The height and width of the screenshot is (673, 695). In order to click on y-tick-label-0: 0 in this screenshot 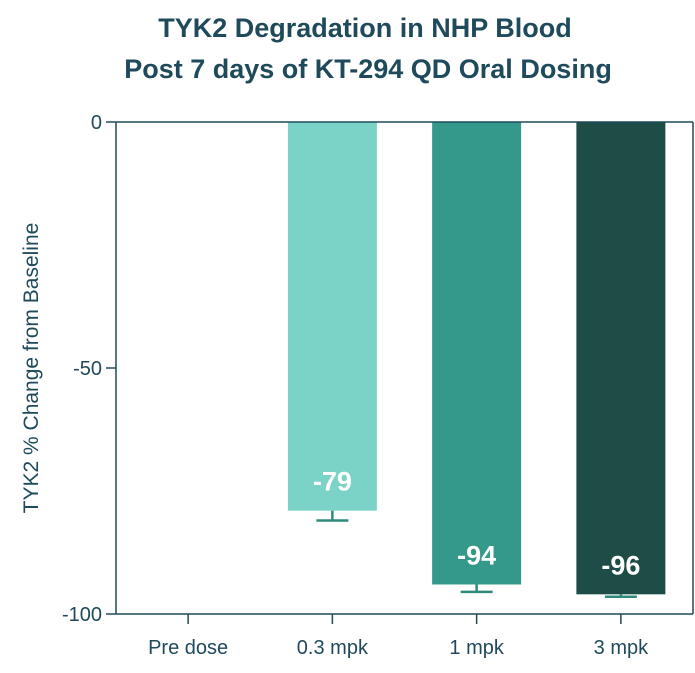, I will do `click(96, 123)`.